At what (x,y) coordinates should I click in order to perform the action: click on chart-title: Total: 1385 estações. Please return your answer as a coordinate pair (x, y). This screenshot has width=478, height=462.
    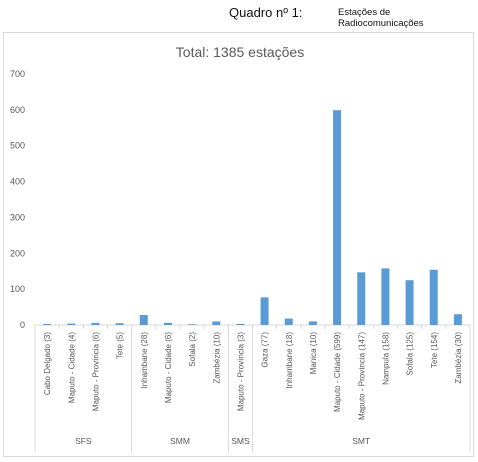
    Looking at the image, I should click on (240, 52).